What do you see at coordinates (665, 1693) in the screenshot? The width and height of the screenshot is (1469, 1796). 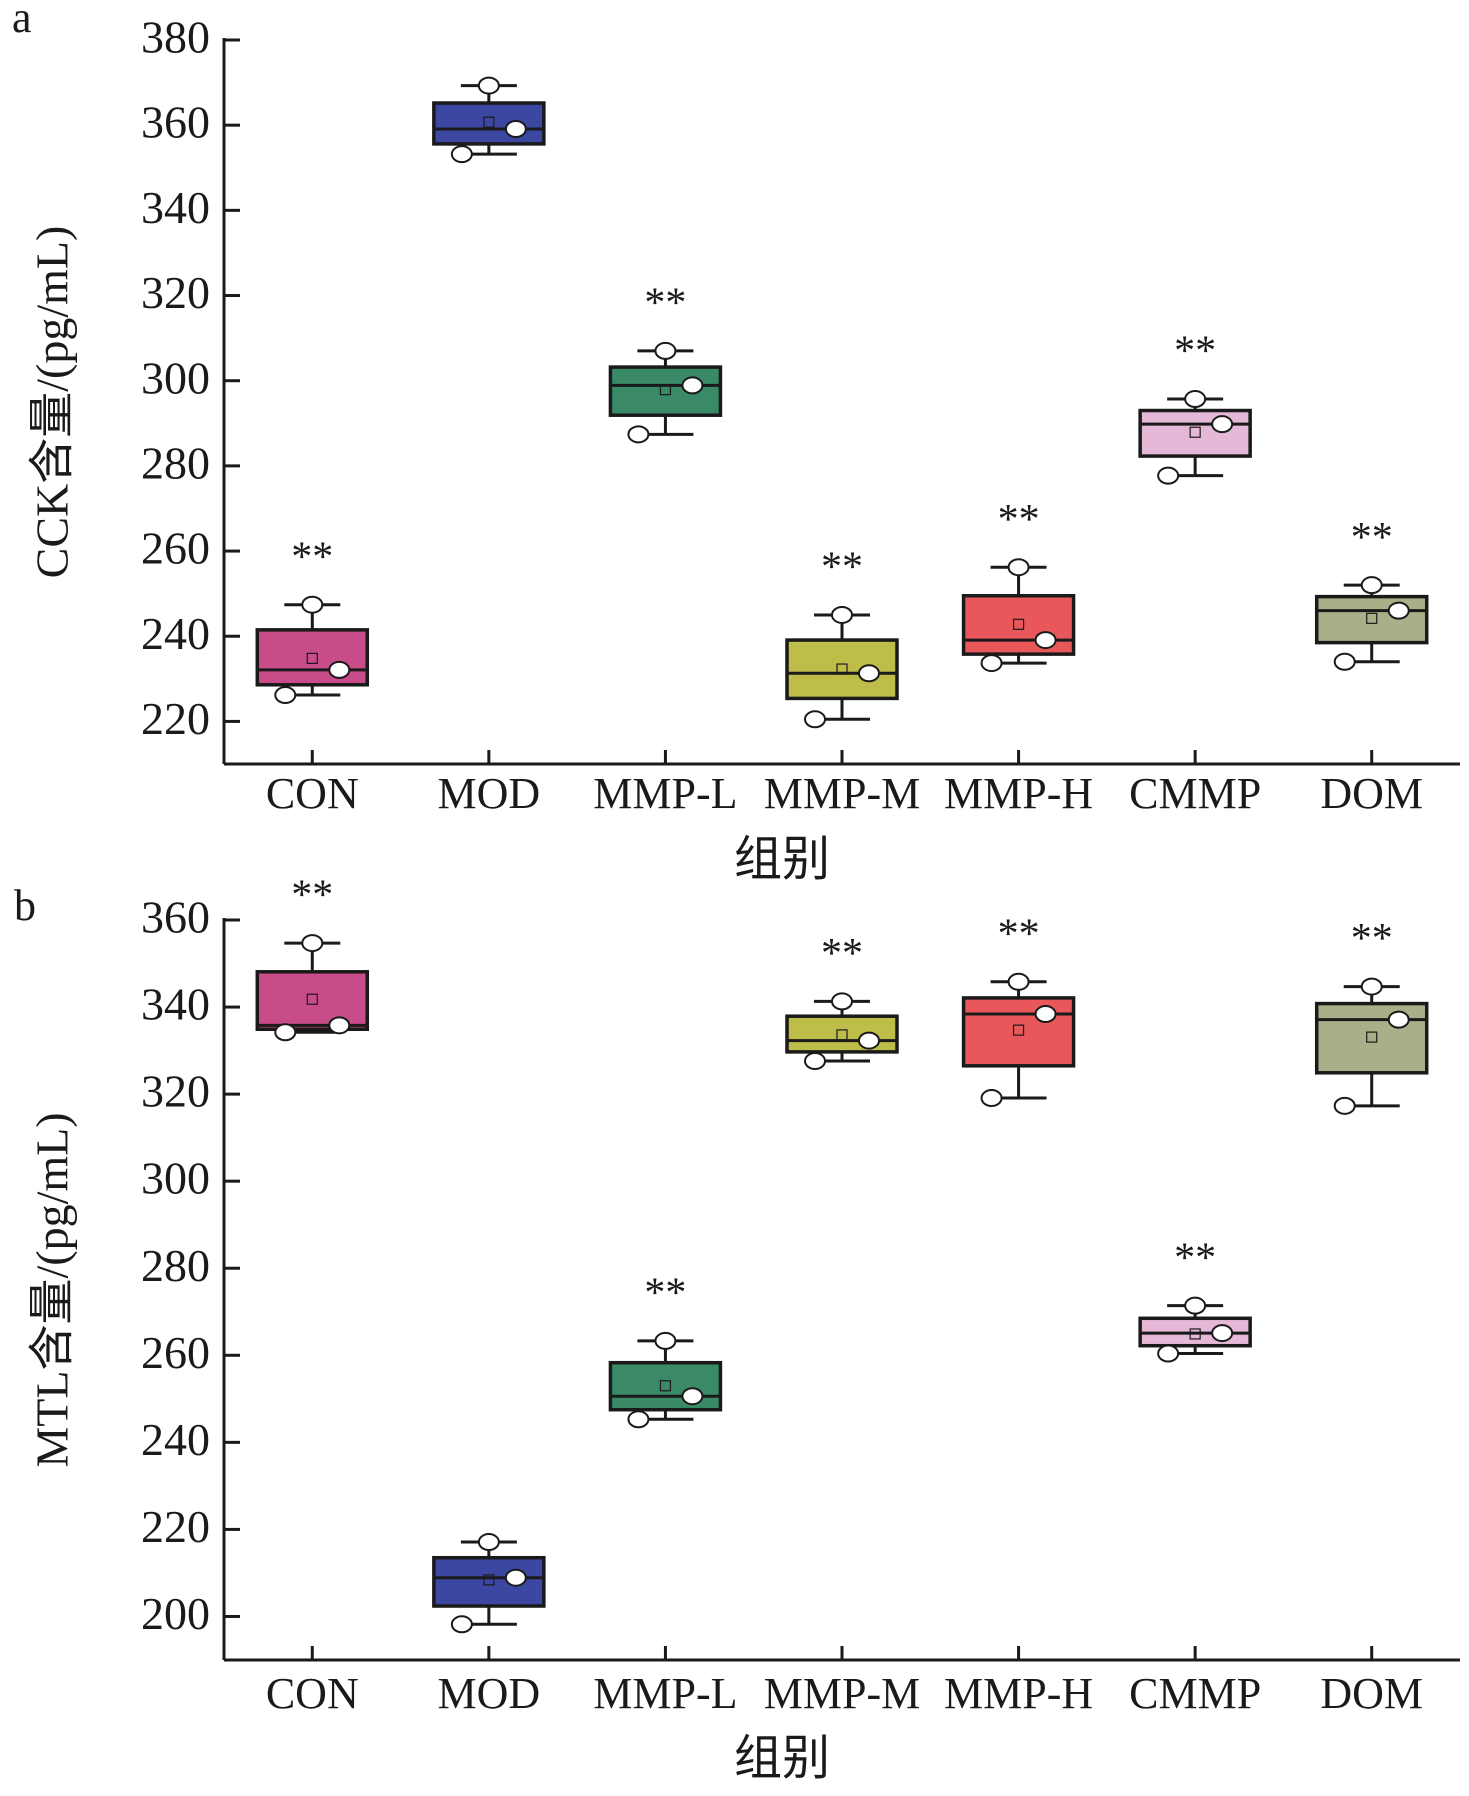 I see `x-tick-label: MMP-L` at bounding box center [665, 1693].